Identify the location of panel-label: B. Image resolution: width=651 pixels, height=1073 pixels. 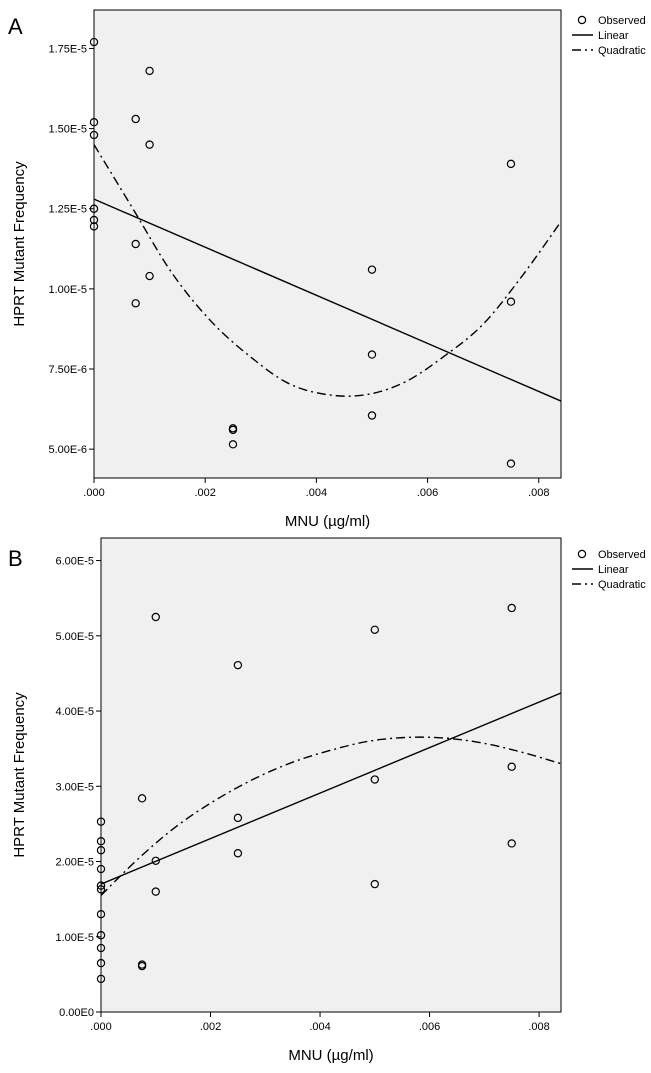
(15, 558).